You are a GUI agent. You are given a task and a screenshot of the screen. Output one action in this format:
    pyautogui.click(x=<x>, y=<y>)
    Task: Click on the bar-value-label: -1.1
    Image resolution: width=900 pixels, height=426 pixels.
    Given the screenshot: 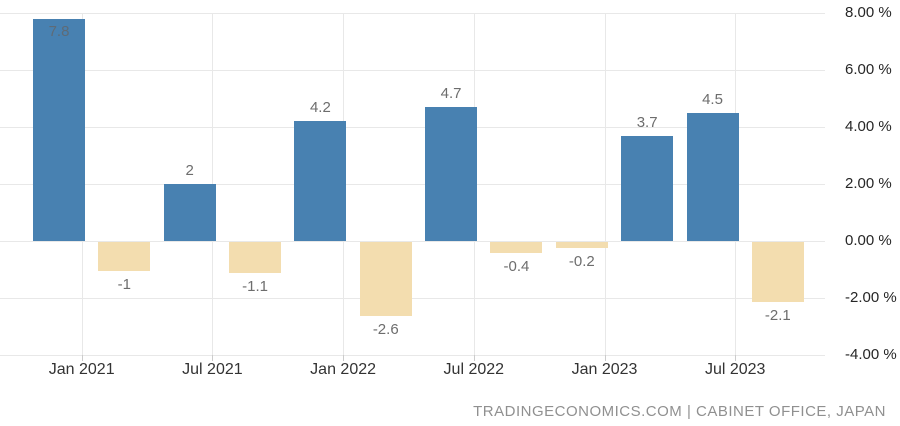 What is the action you would take?
    pyautogui.click(x=255, y=287)
    